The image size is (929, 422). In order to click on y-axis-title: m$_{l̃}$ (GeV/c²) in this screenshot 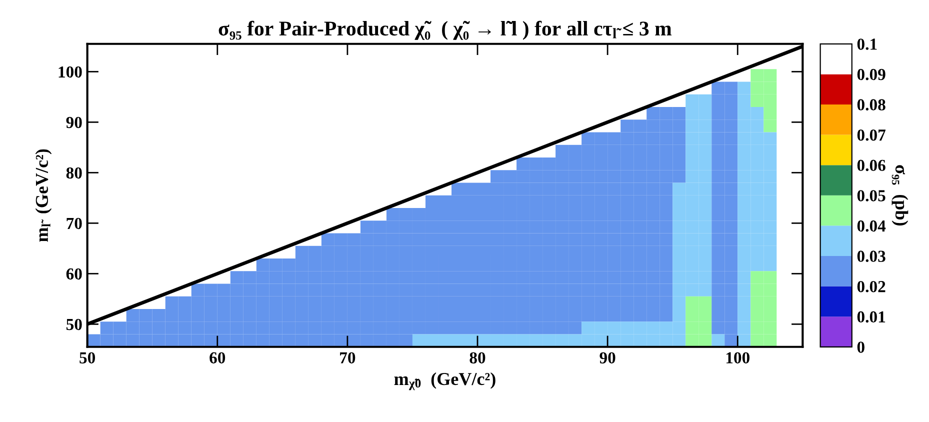, I will do `click(43, 195)`.